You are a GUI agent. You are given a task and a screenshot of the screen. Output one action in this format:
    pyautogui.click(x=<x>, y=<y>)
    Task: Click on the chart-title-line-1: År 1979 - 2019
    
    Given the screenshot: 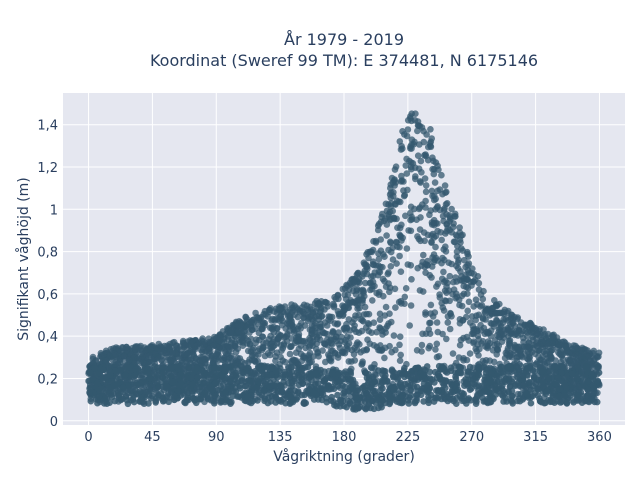 What is the action you would take?
    pyautogui.click(x=344, y=39)
    